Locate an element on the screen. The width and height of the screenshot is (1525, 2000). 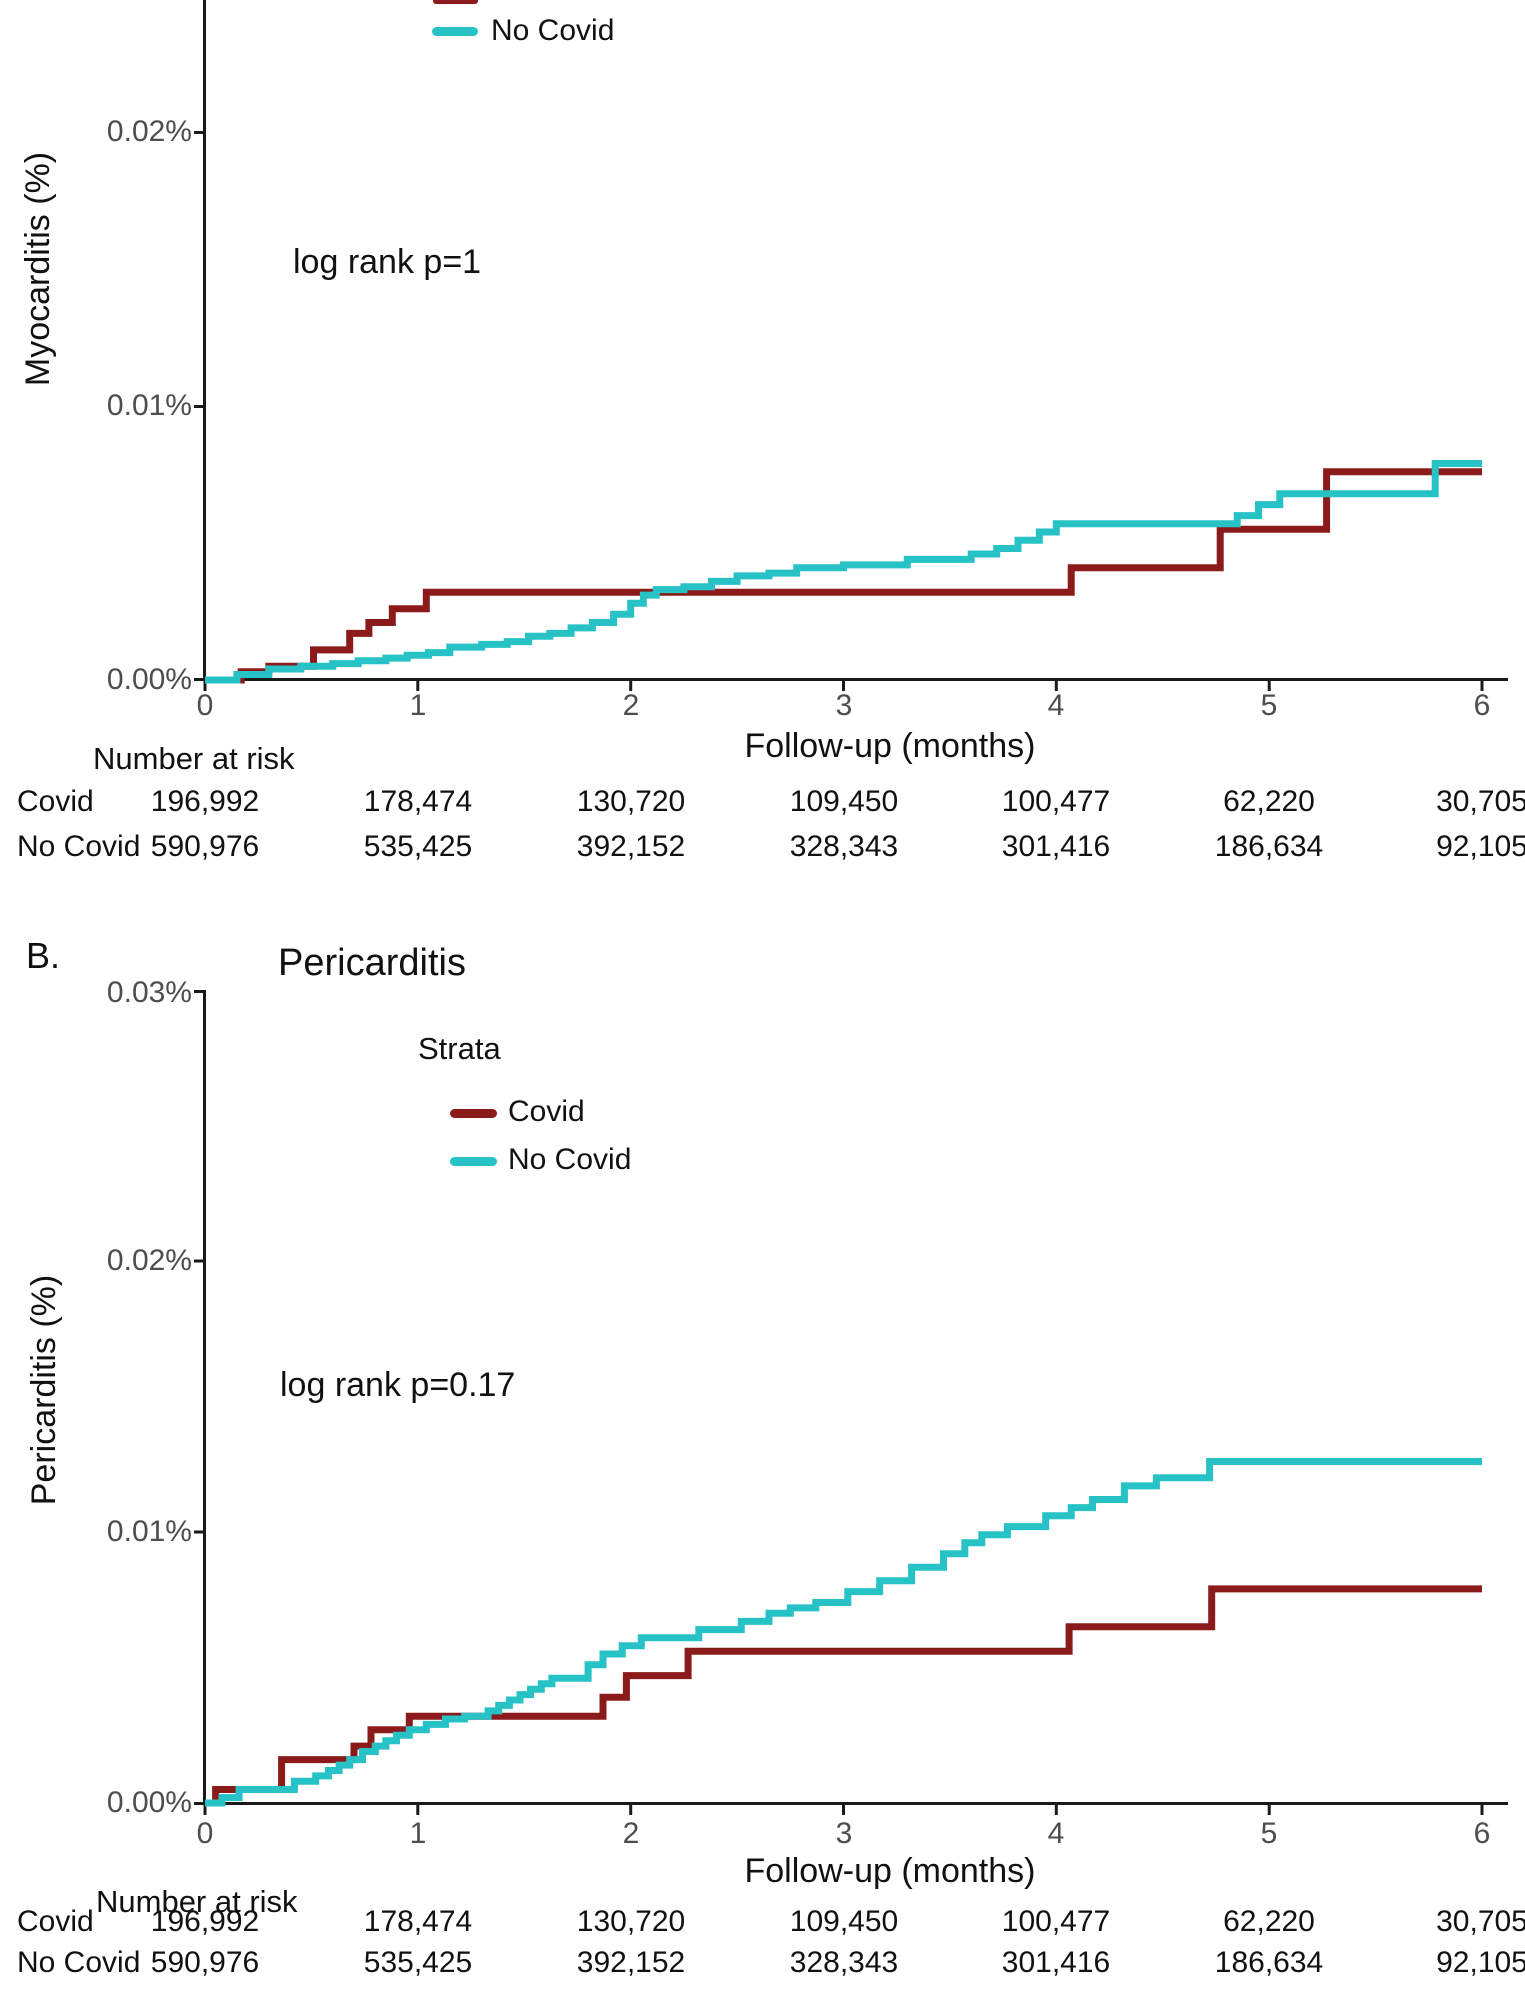
panel-b-no-covid-curve is located at coordinates (843, 1632).